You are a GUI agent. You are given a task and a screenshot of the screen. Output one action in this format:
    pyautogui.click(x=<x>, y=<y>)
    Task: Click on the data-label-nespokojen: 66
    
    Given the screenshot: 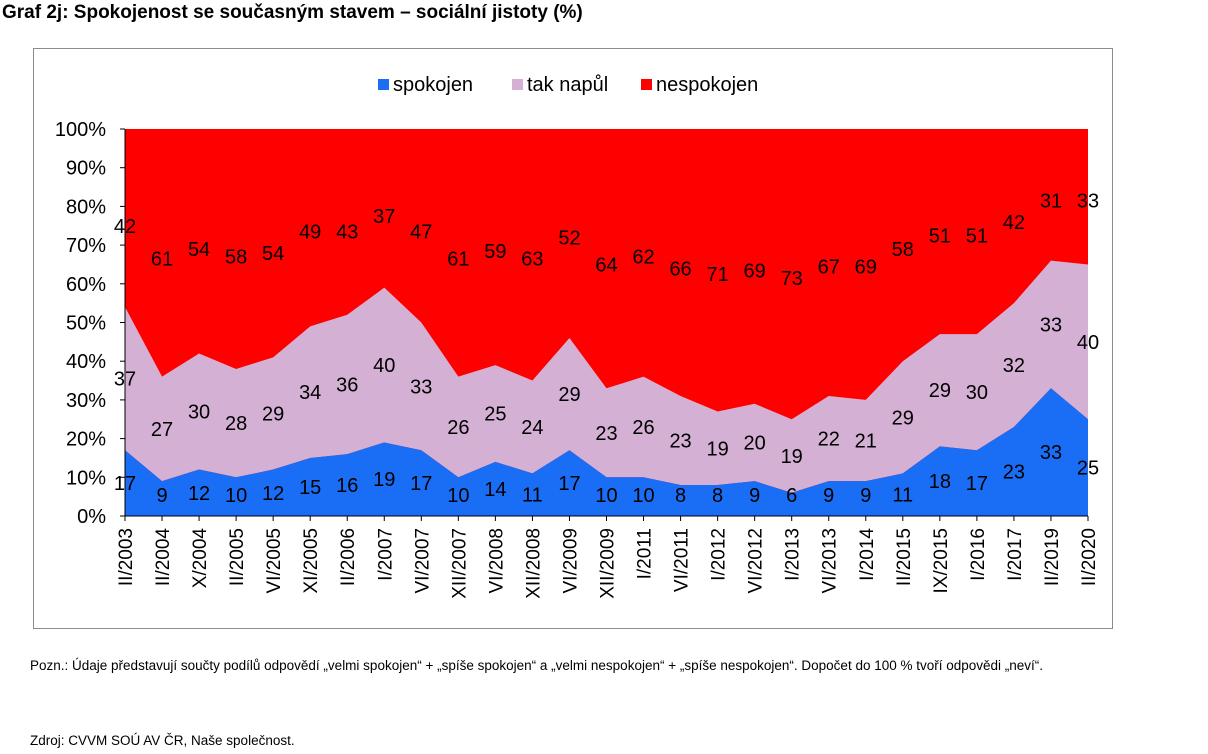 What is the action you would take?
    pyautogui.click(x=680, y=269)
    